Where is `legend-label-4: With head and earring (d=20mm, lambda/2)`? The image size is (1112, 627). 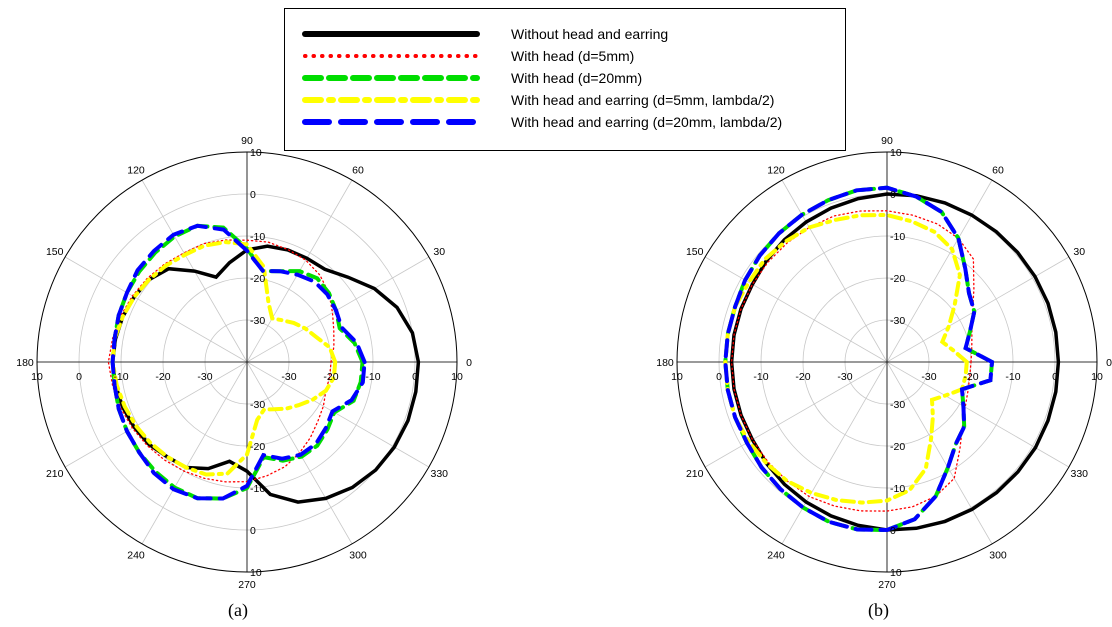
legend-label-4: With head and earring (d=20mm, lambda/2) is located at coordinates (647, 122).